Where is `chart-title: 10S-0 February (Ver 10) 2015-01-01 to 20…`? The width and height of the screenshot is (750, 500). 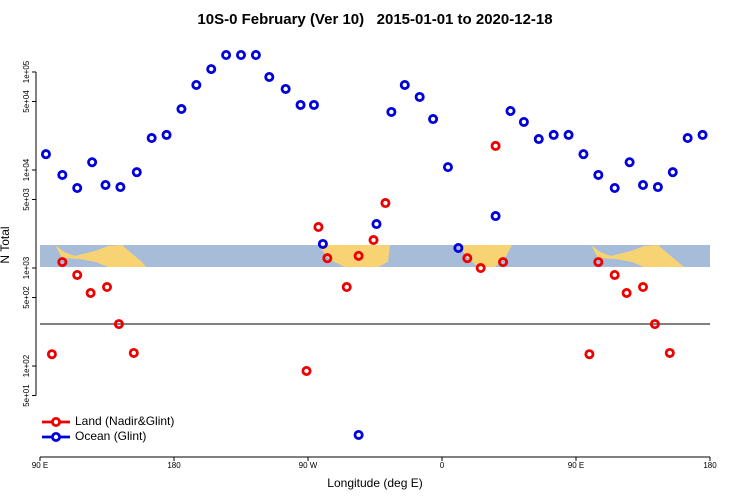 chart-title: 10S-0 February (Ver 10) 2015-01-01 to 20… is located at coordinates (374, 19).